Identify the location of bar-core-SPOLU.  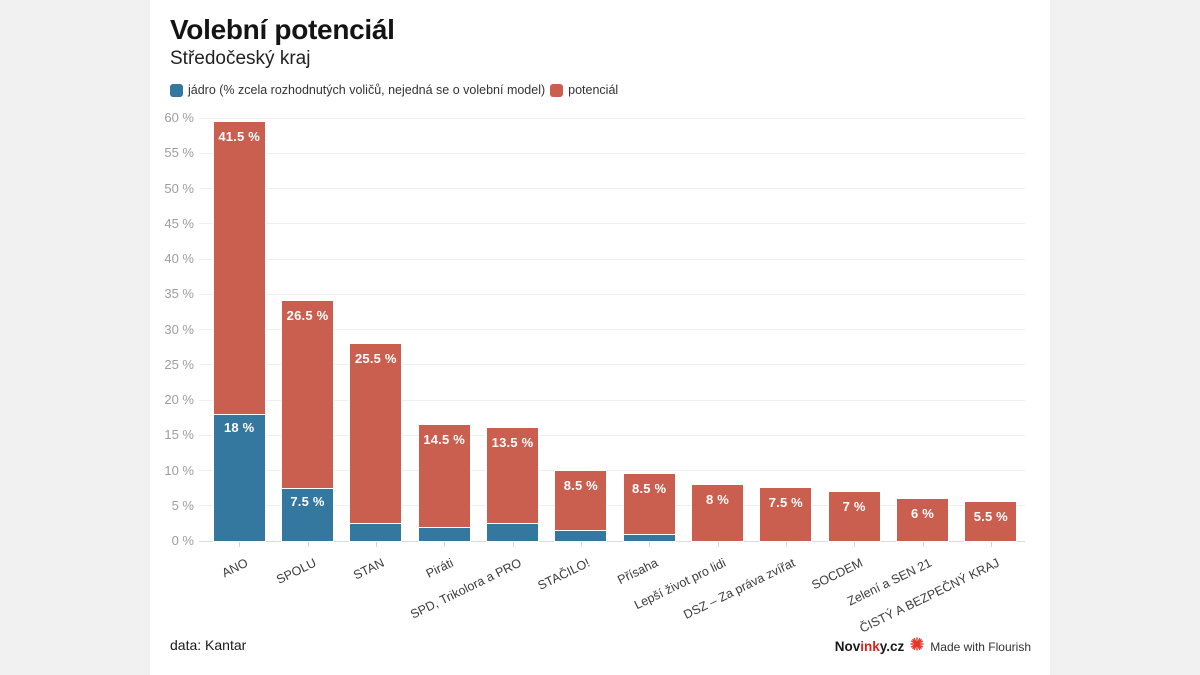
(307, 514).